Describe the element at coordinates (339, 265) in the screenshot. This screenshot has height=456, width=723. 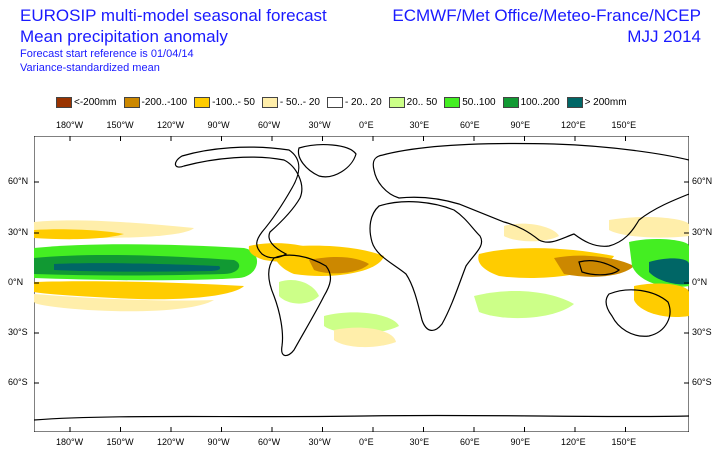
I see `dry-atlantic-core` at that location.